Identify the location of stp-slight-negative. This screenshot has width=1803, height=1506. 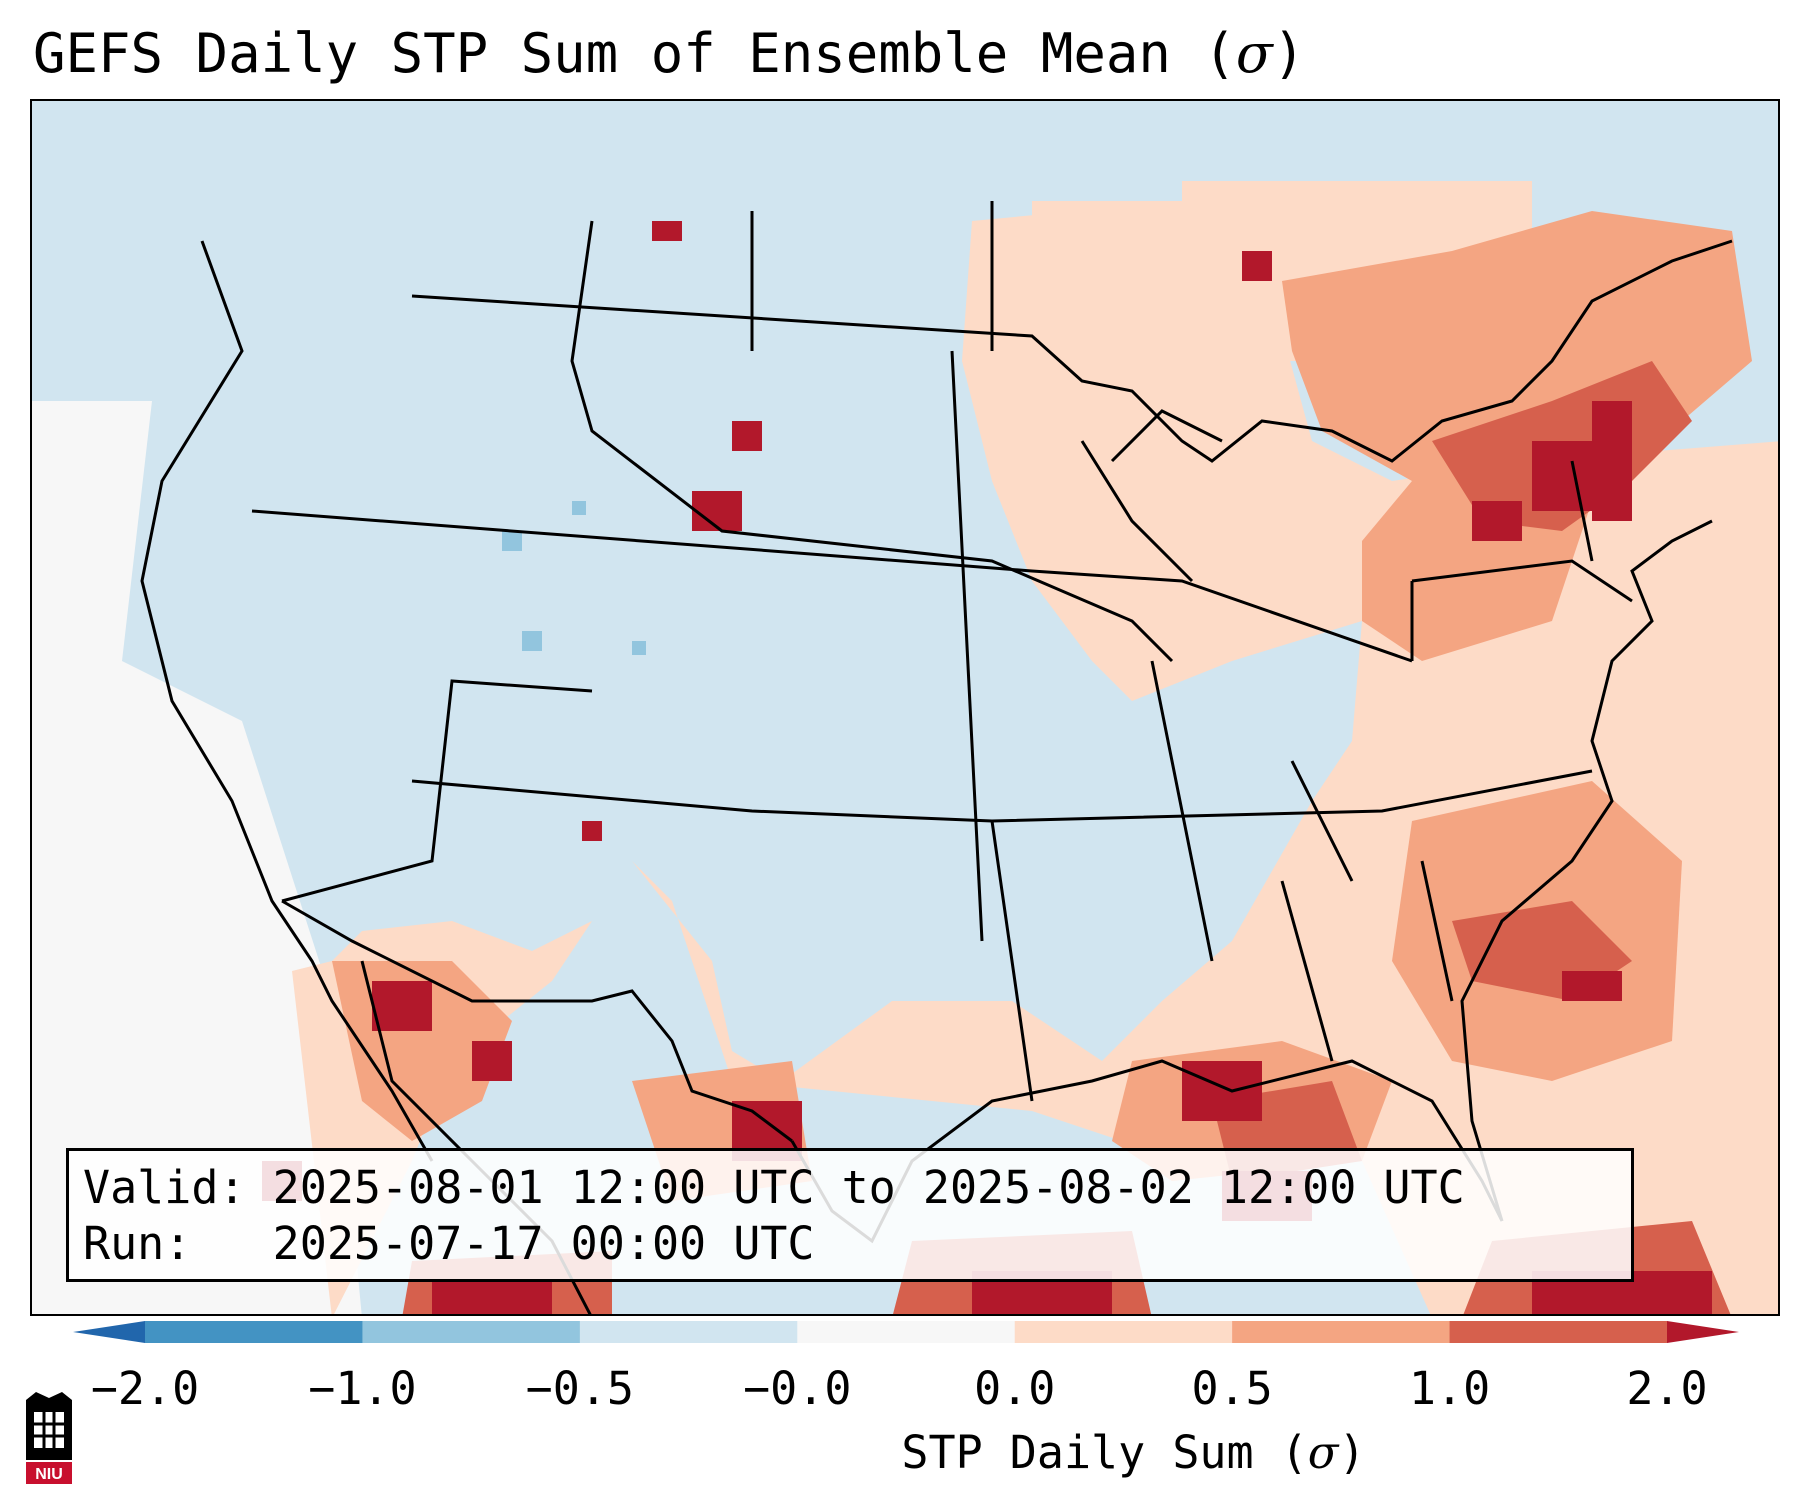
(574, 578).